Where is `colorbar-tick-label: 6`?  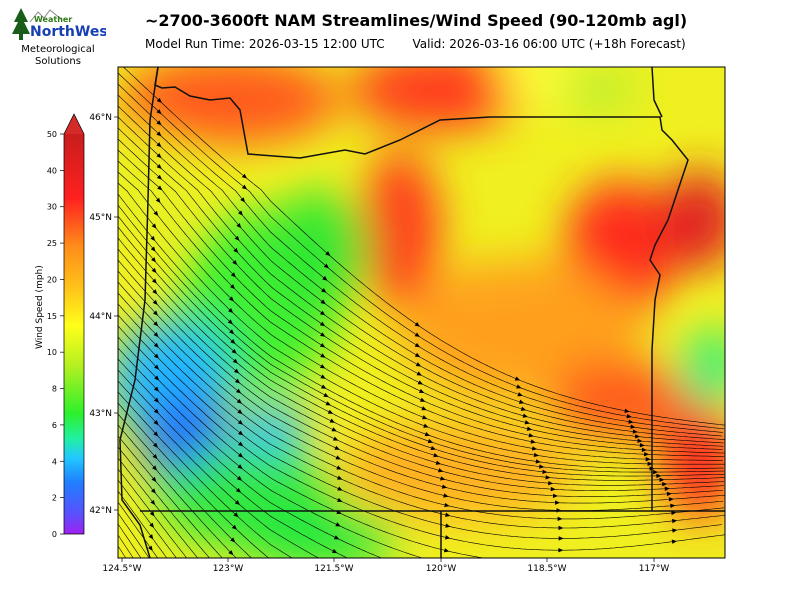
colorbar-tick-label: 6 is located at coordinates (54, 425).